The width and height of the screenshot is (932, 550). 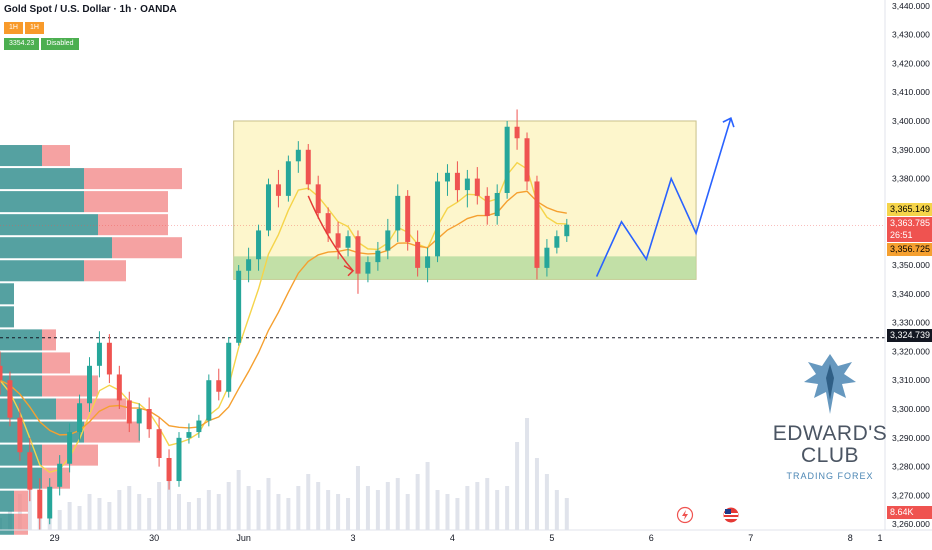 I want to click on dragon-icon, so click(x=830, y=384).